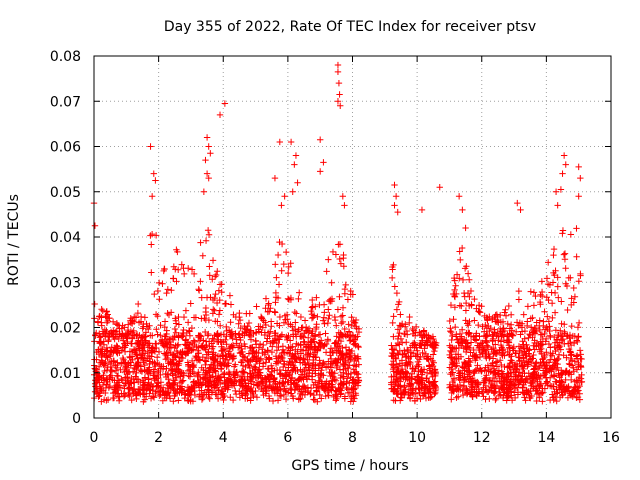 This screenshot has width=640, height=480. I want to click on y-tick-label: 0.08, so click(65, 57).